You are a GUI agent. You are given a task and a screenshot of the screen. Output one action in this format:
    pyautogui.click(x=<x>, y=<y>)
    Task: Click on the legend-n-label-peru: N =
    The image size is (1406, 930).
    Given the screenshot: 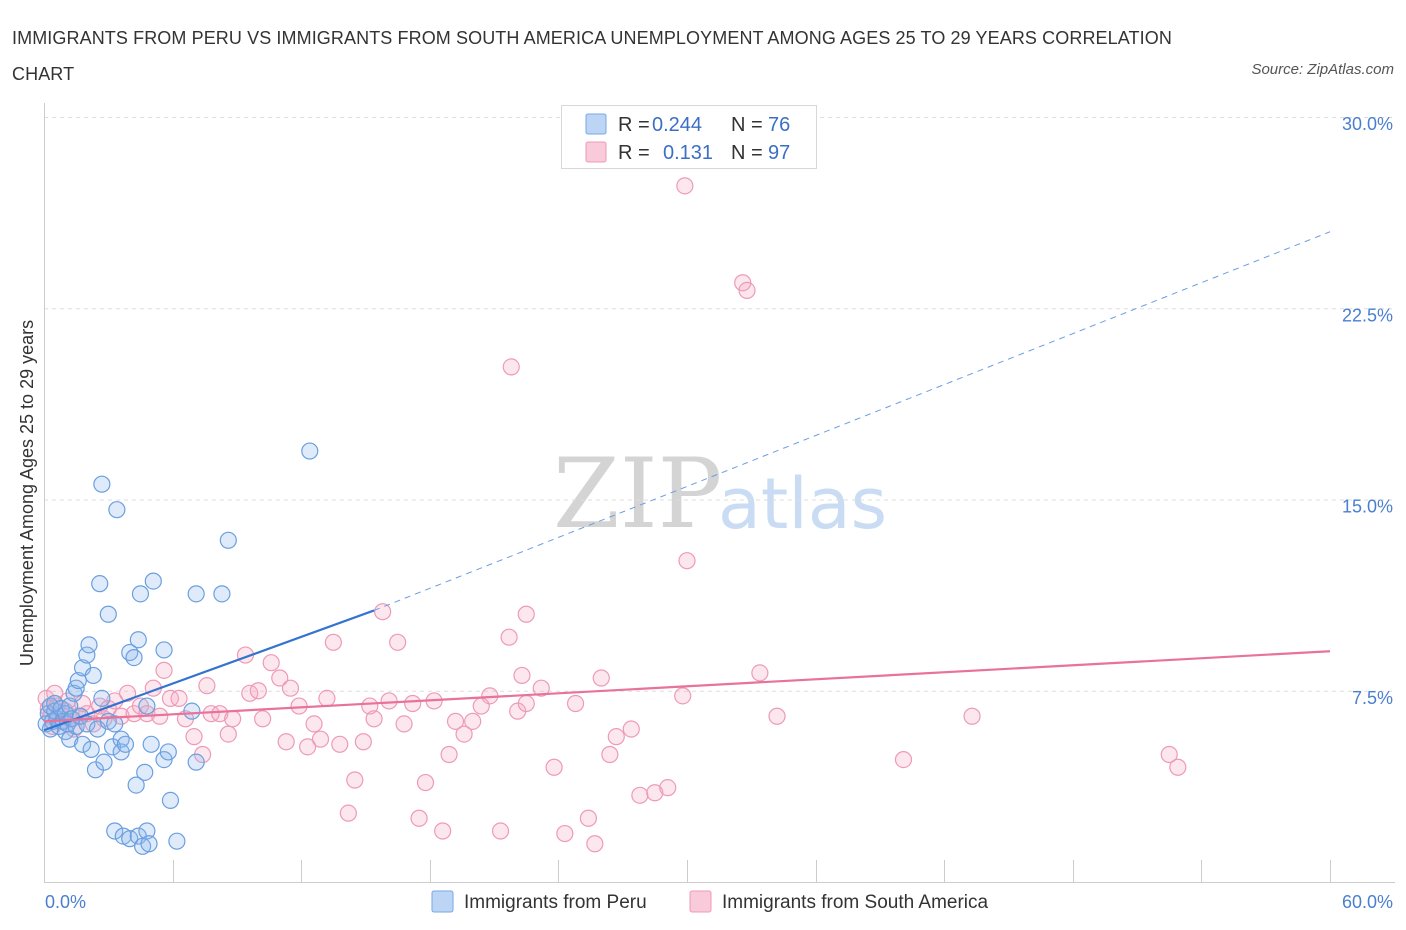 What is the action you would take?
    pyautogui.click(x=747, y=125)
    